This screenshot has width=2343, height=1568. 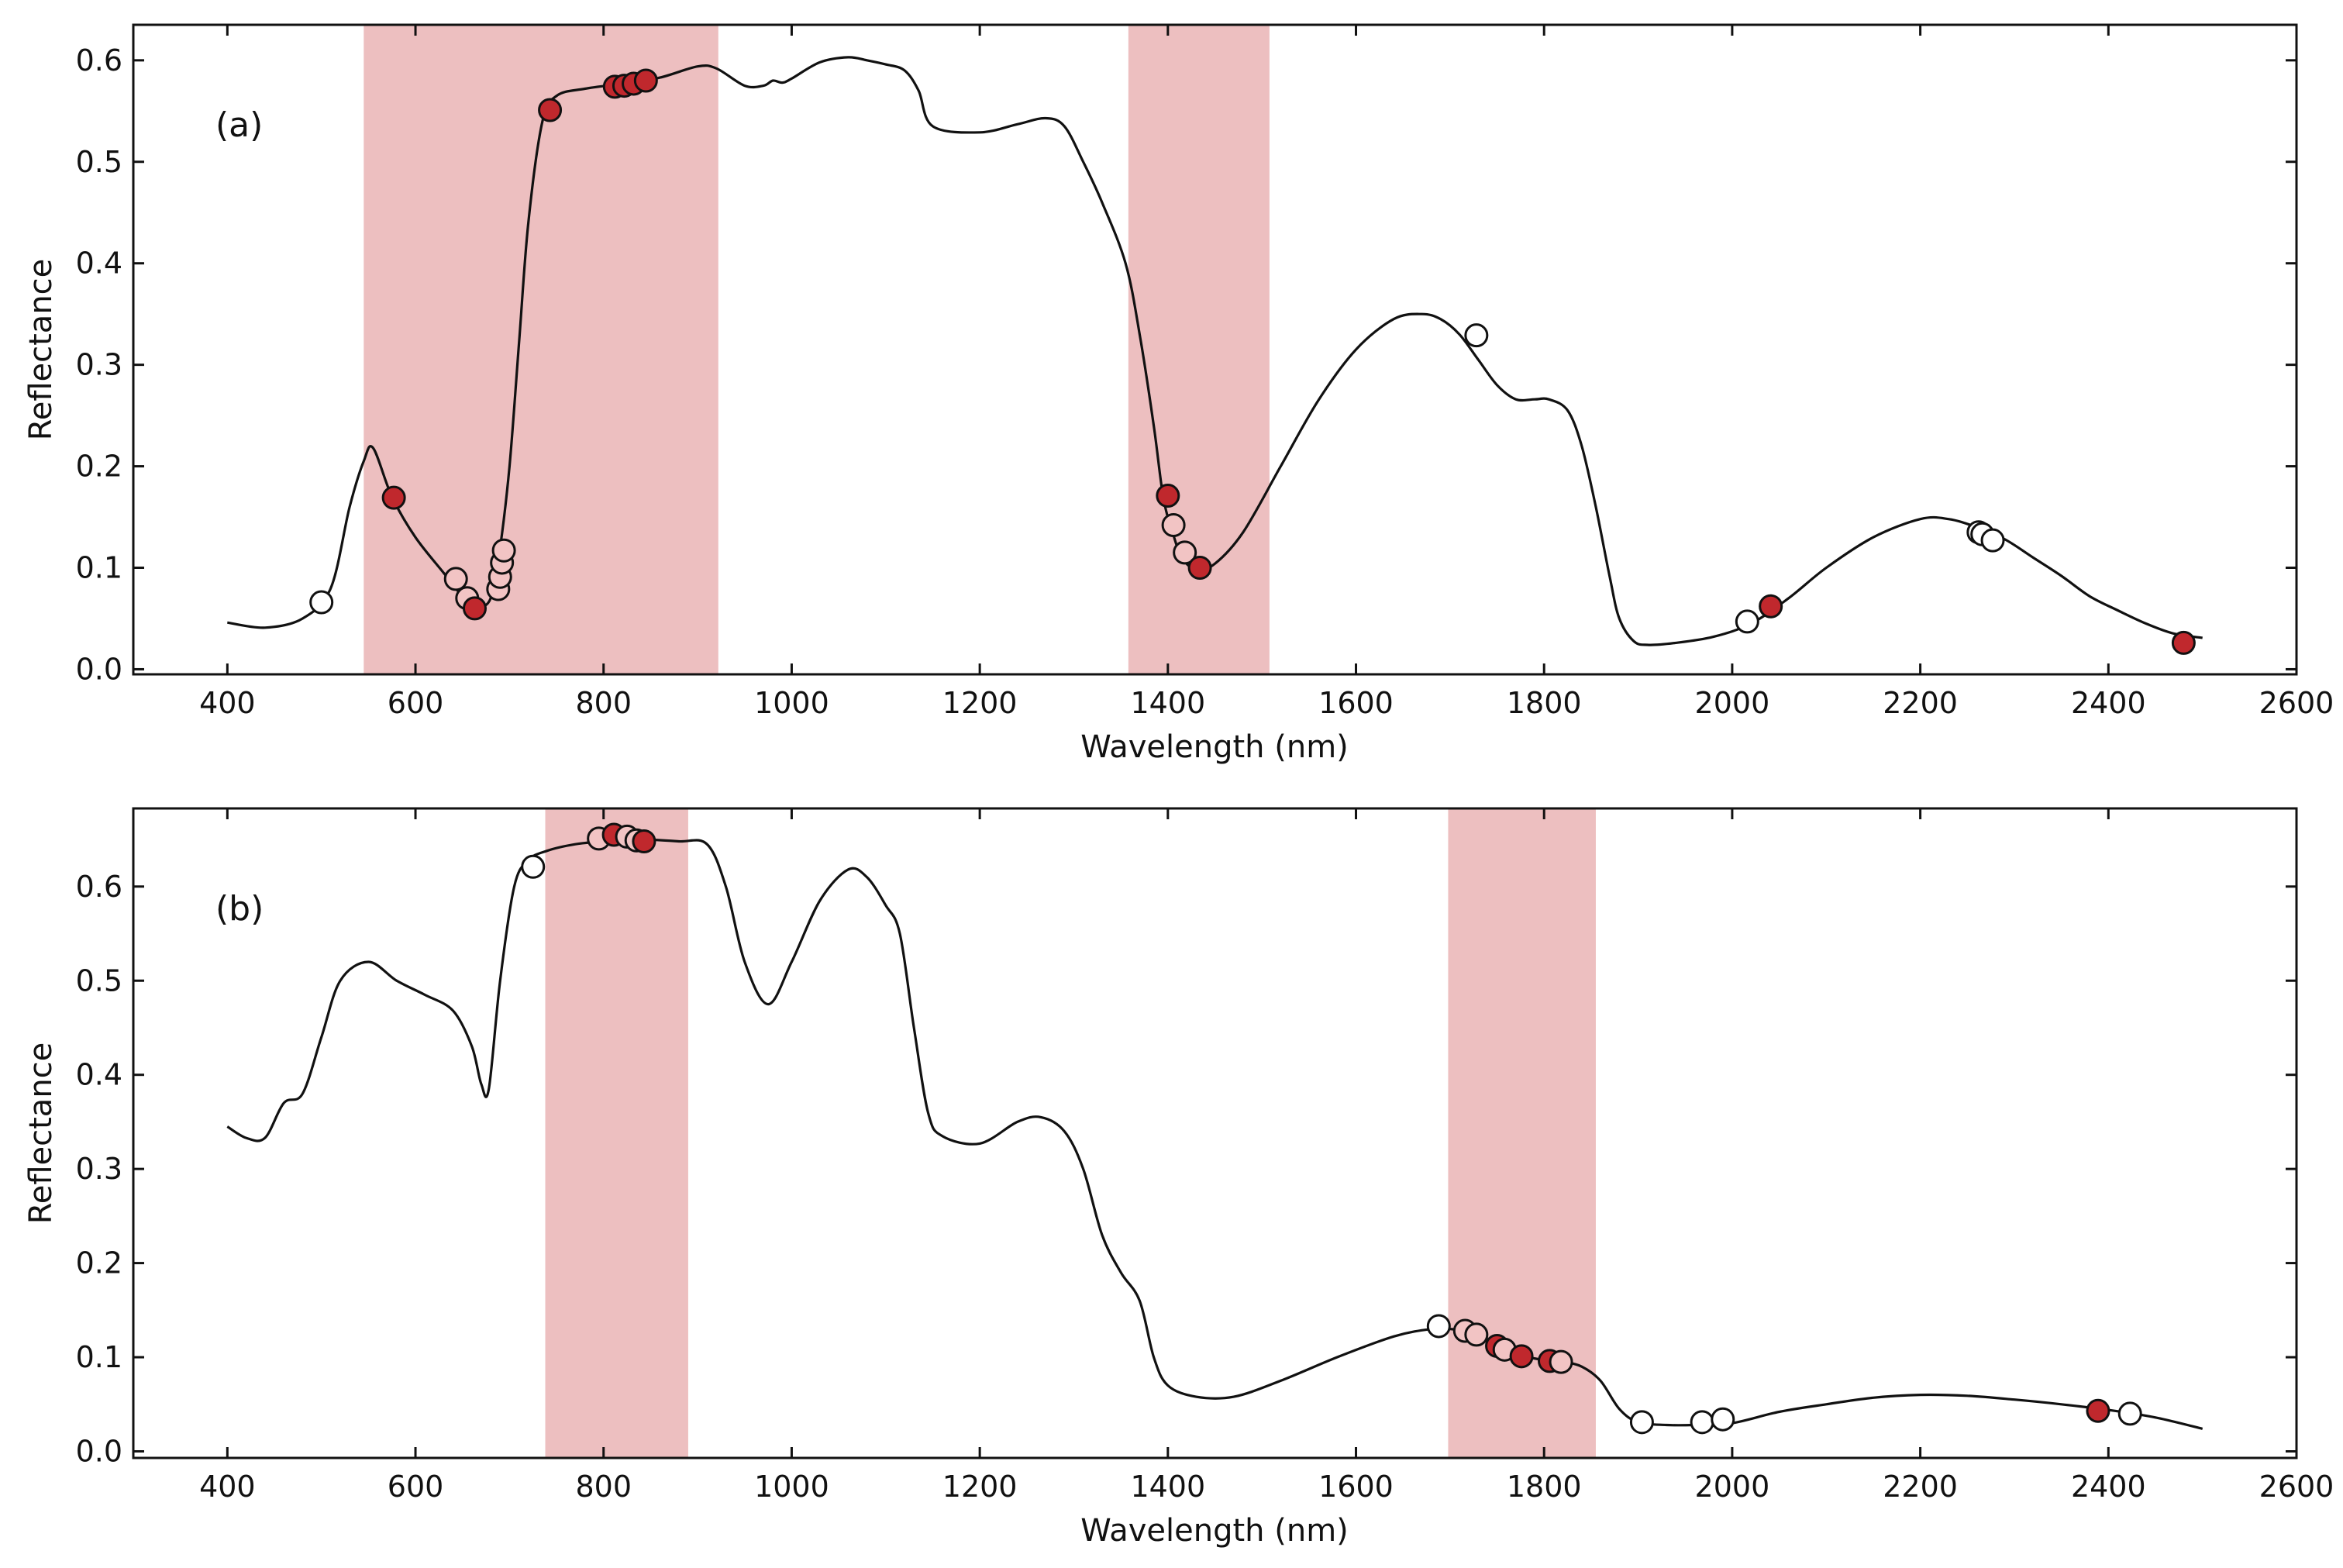 I want to click on panel-a-x-tick-label: 2400, so click(x=2108, y=703).